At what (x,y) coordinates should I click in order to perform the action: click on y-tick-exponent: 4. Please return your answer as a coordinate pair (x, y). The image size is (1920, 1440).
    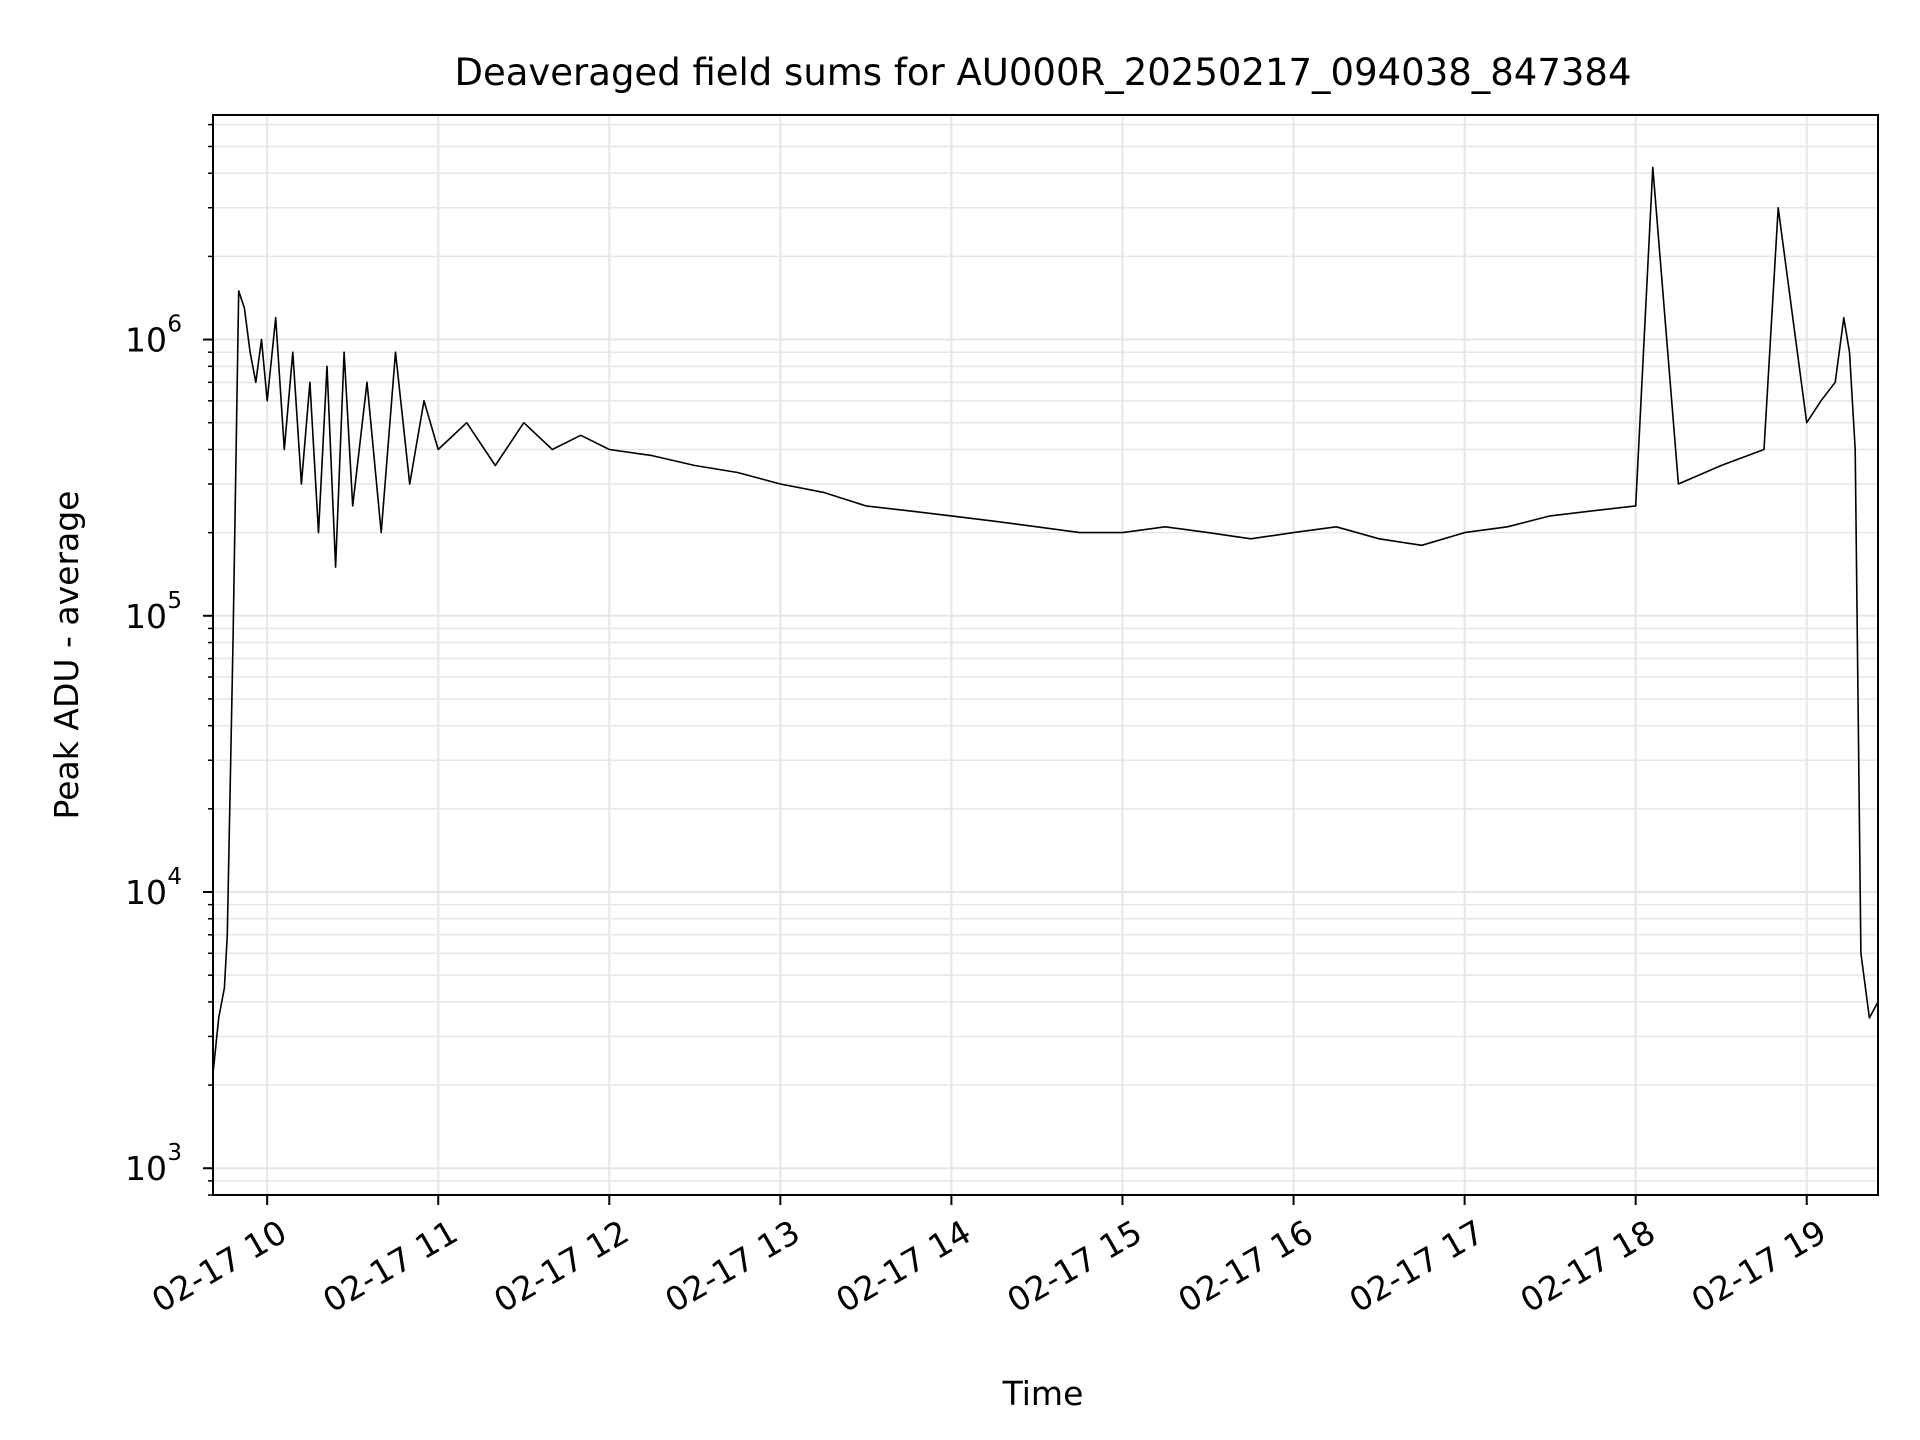
    Looking at the image, I should click on (174, 877).